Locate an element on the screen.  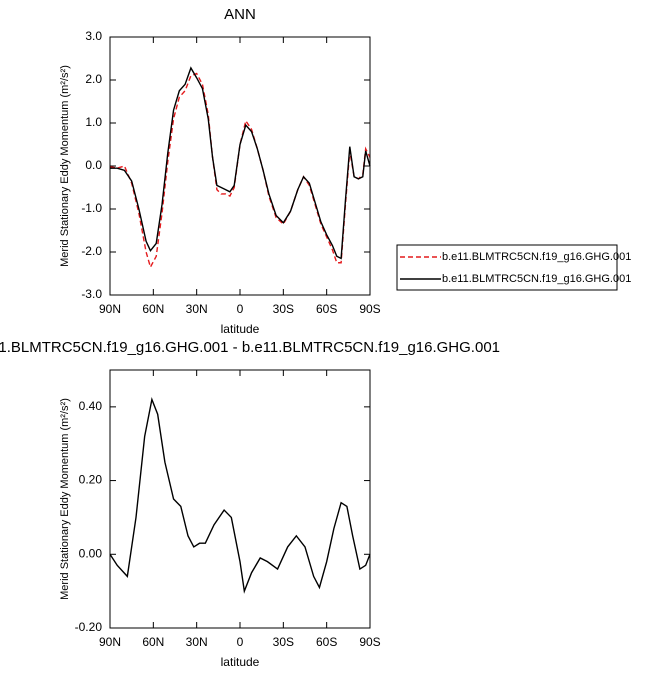
y-tick-label: 2.0 is located at coordinates (93, 79).